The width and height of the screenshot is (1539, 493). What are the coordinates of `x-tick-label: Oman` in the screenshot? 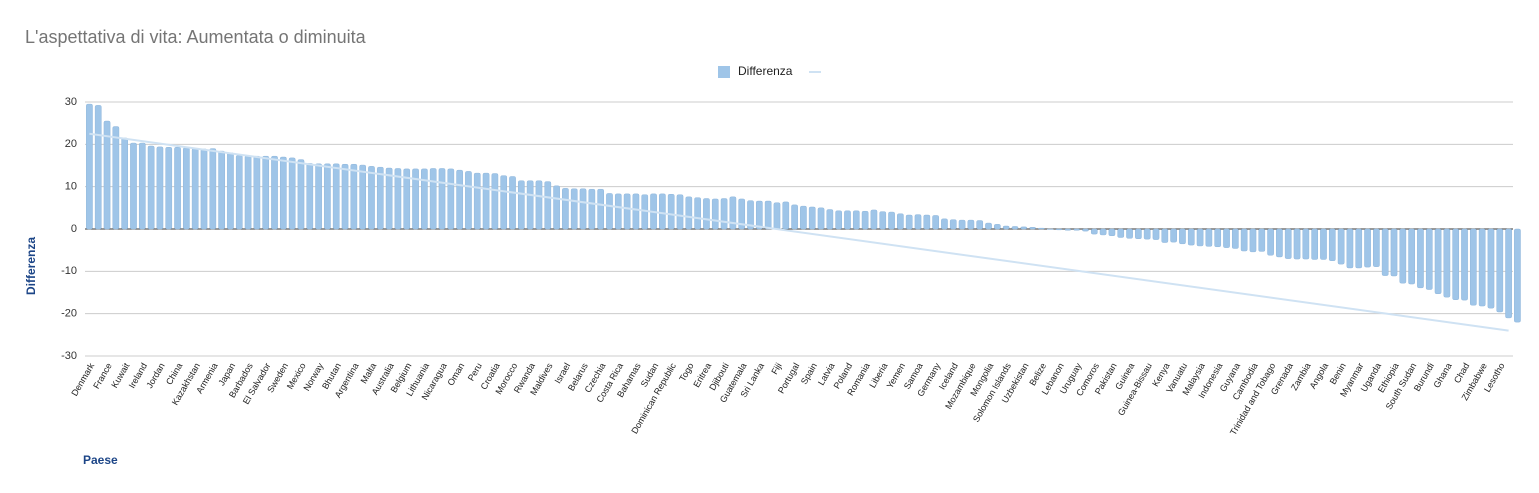 It's located at (456, 374).